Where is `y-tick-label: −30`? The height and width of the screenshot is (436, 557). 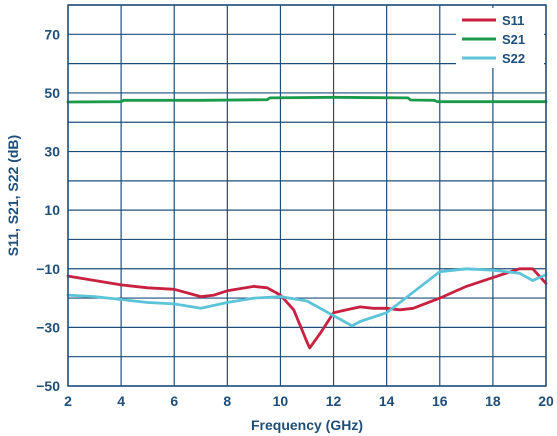
y-tick-label: −30 is located at coordinates (48, 327).